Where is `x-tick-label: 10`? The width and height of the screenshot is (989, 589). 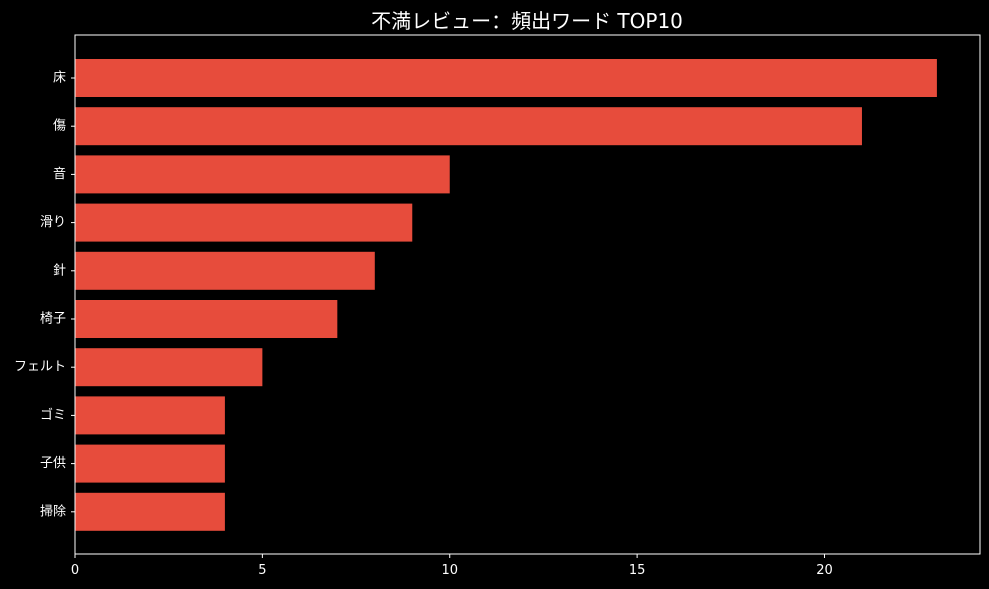
x-tick-label: 10 is located at coordinates (449, 570).